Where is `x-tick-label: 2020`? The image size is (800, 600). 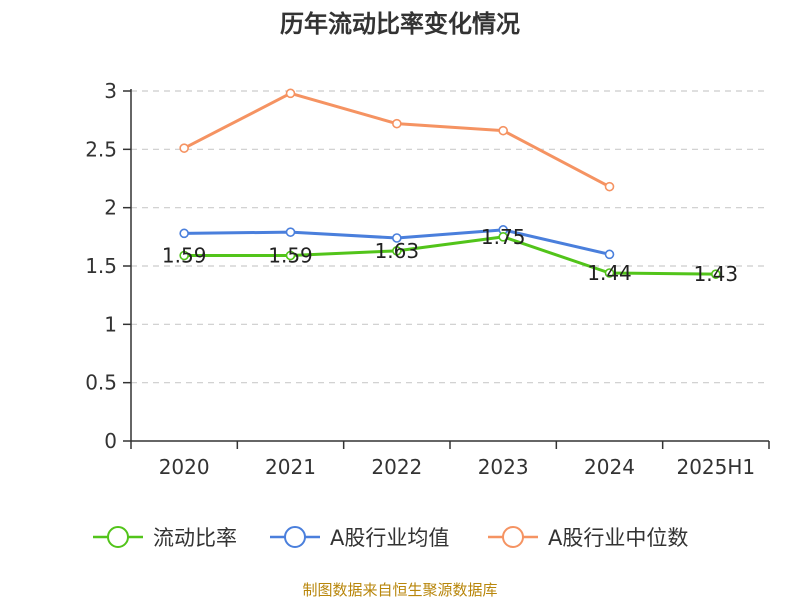 x-tick-label: 2020 is located at coordinates (184, 467).